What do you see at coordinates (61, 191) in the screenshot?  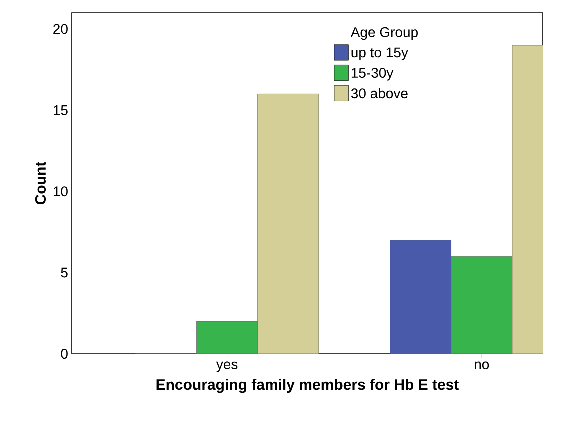 I see `y-tick-label: 10` at bounding box center [61, 191].